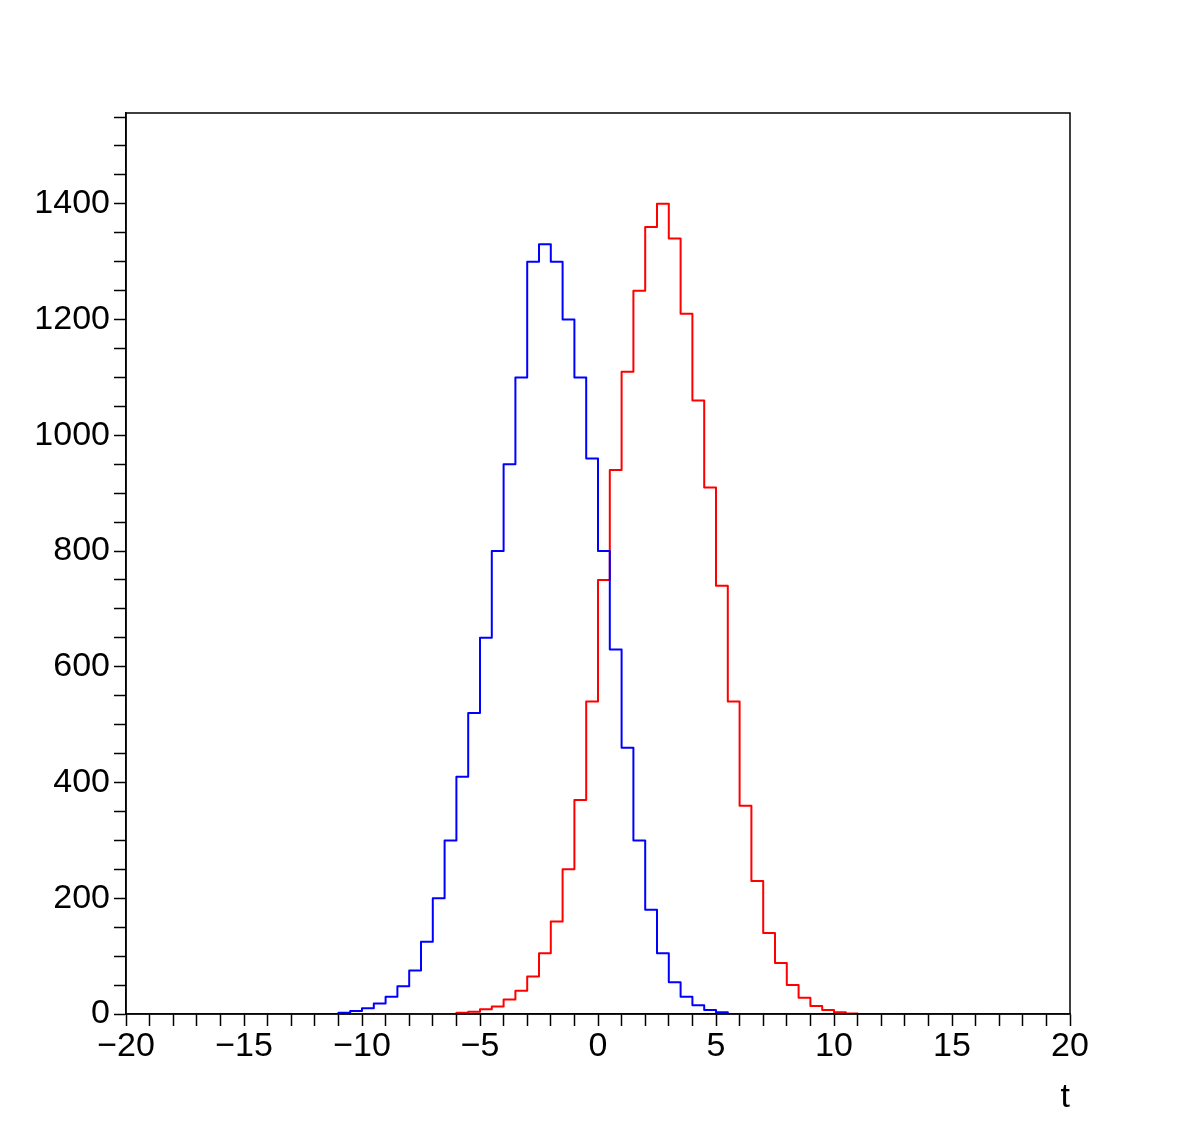 The width and height of the screenshot is (1182, 1128). Describe the element at coordinates (81, 895) in the screenshot. I see `y-tick-label: 200` at that location.